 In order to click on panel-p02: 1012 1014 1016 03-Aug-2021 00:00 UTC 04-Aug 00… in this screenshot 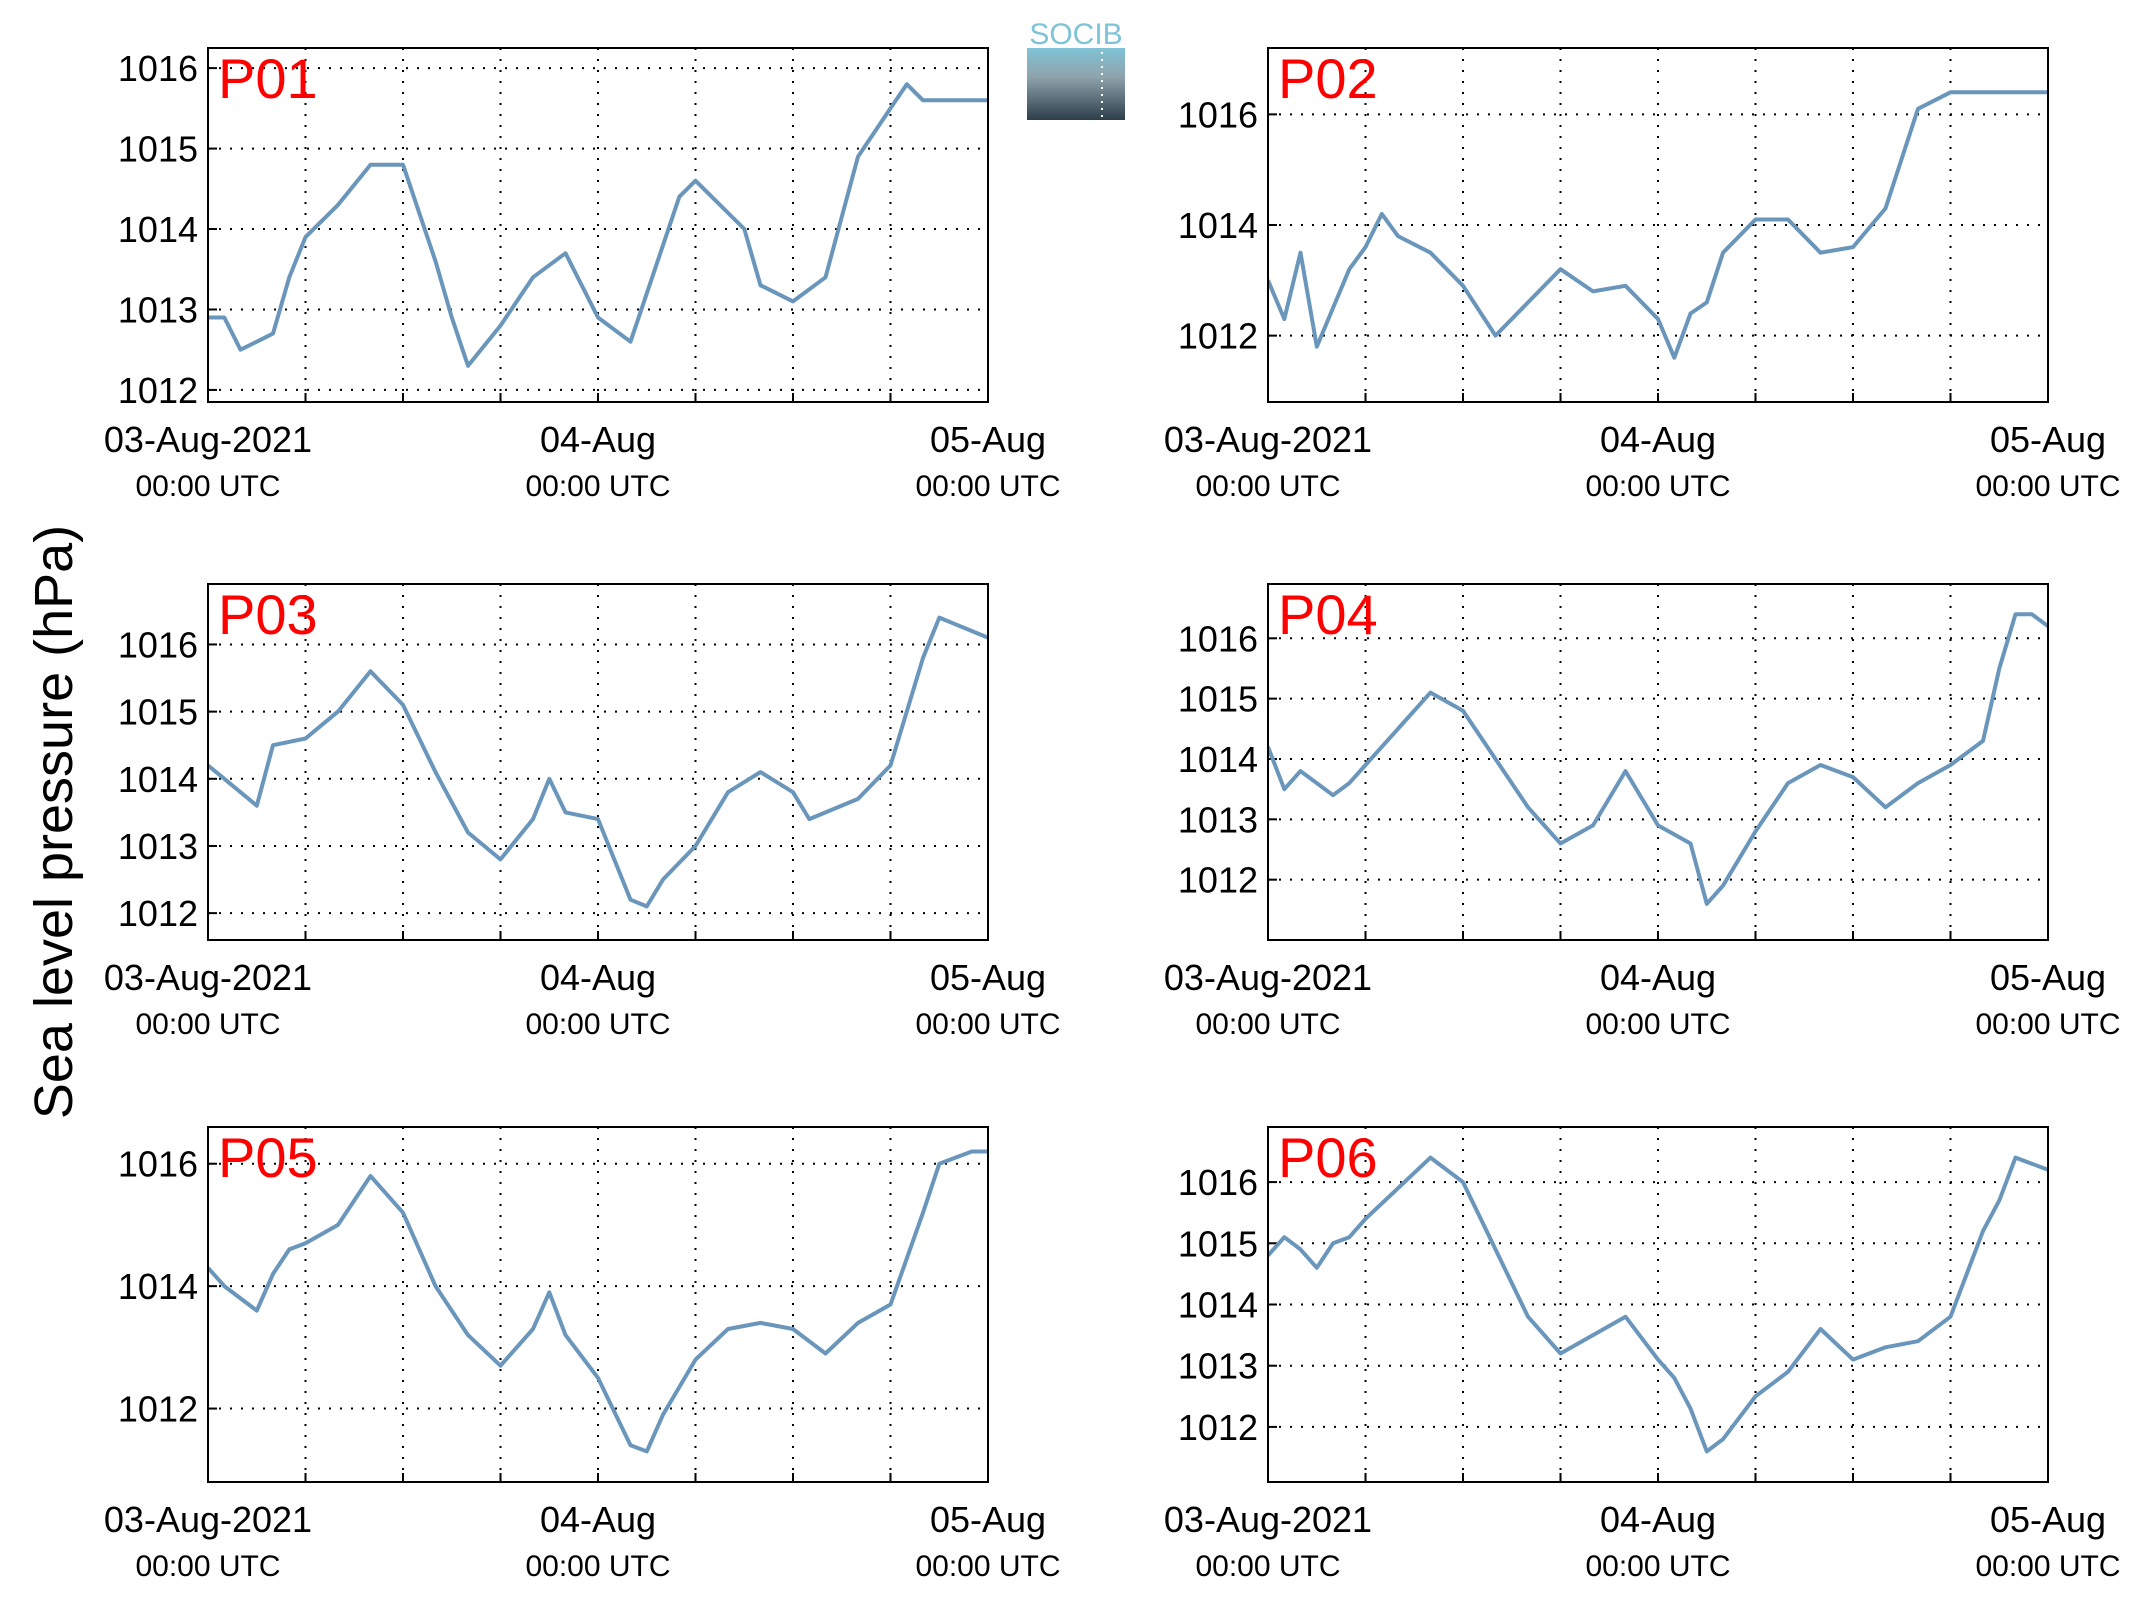, I will do `click(1642, 275)`.